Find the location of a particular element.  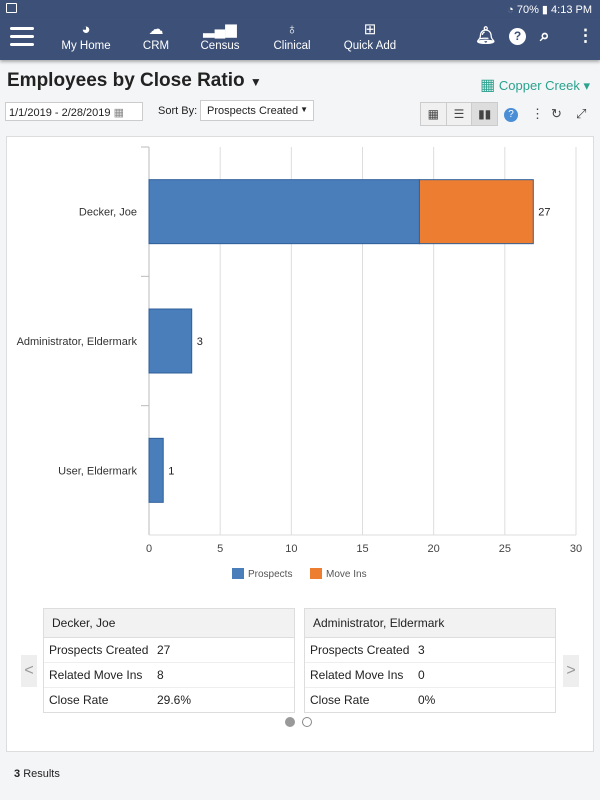

nav-label: CRM is located at coordinates (156, 46).